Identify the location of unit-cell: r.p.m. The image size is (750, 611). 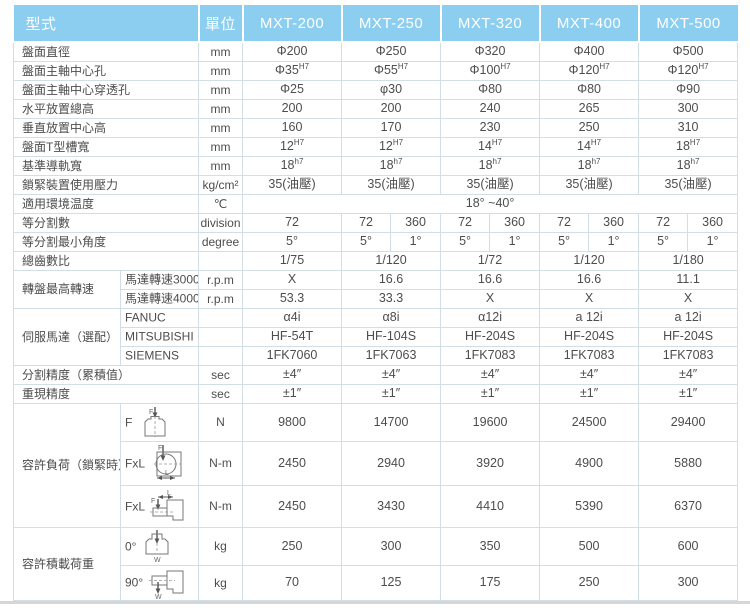
(221, 280).